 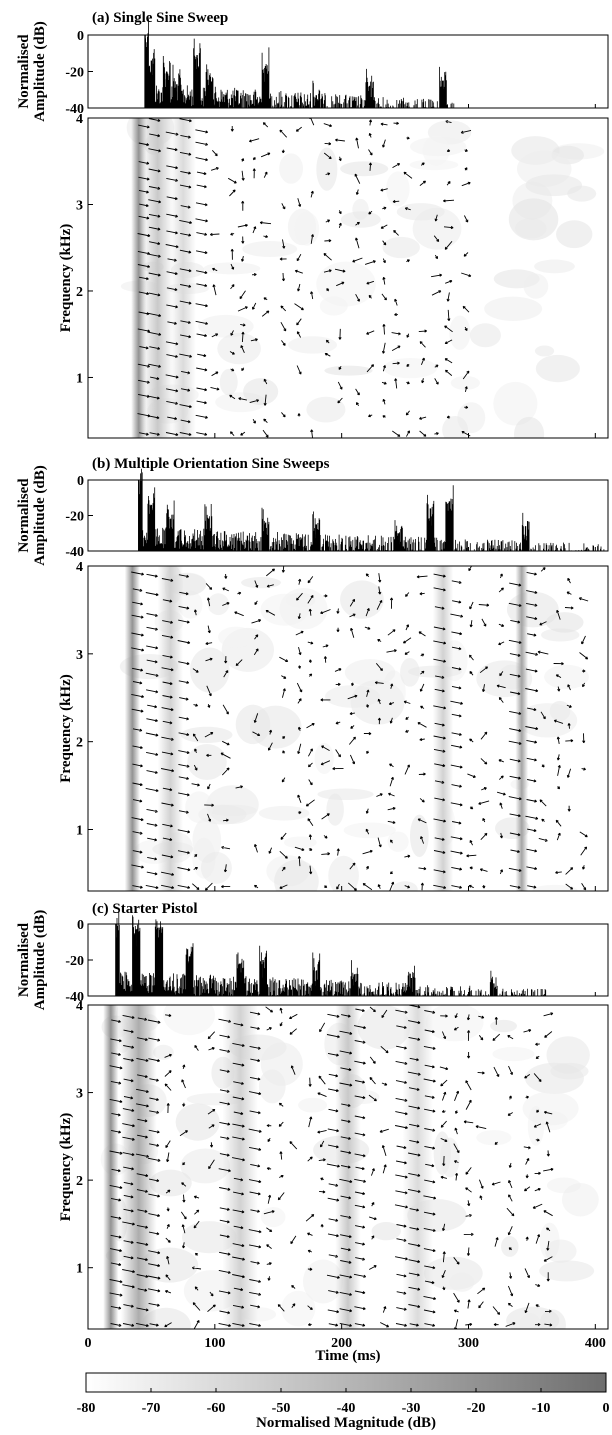 What do you see at coordinates (88, 1343) in the screenshot?
I see `xtick-label: 0` at bounding box center [88, 1343].